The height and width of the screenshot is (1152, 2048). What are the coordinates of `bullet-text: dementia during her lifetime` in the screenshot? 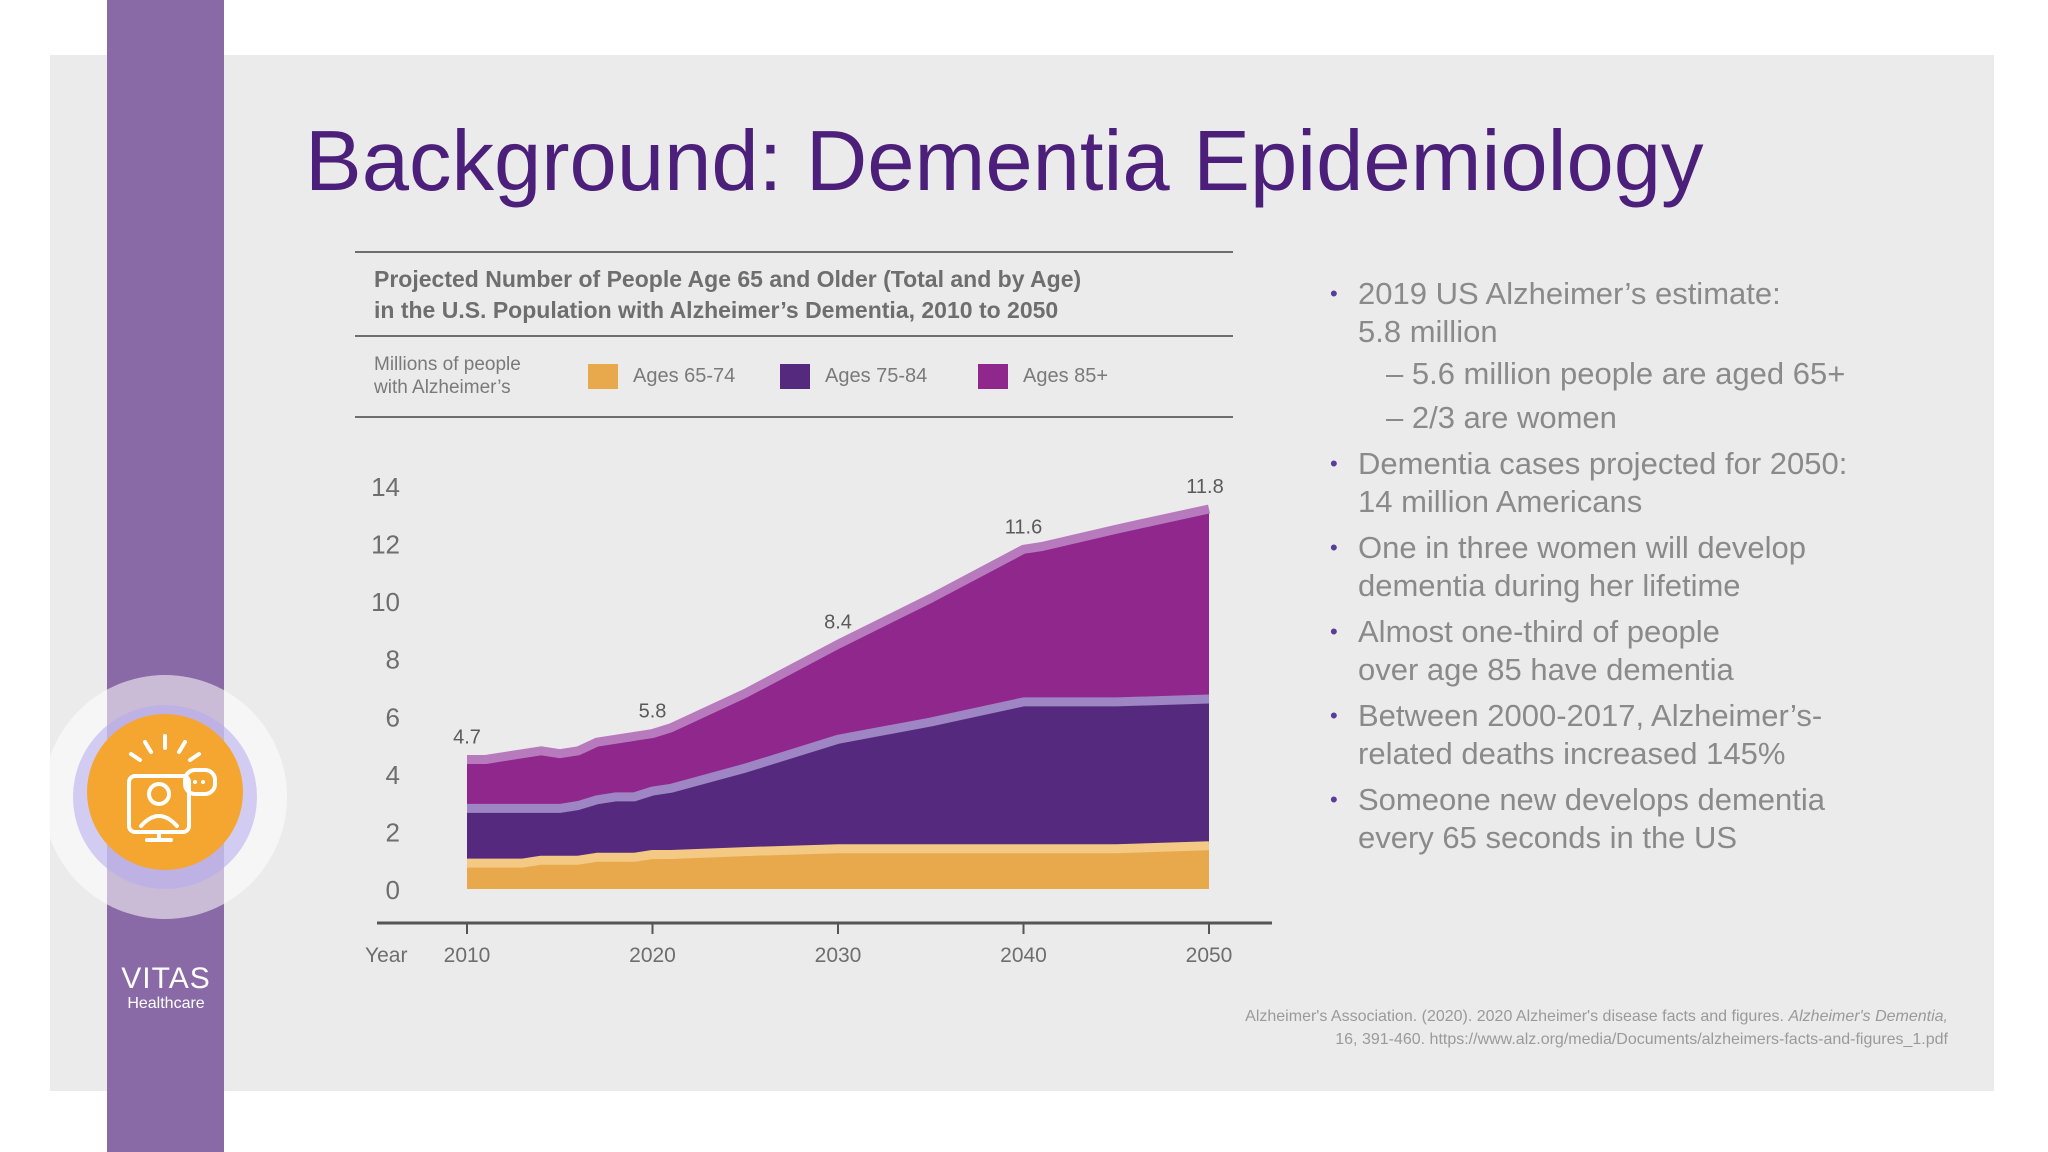 It's located at (1549, 585).